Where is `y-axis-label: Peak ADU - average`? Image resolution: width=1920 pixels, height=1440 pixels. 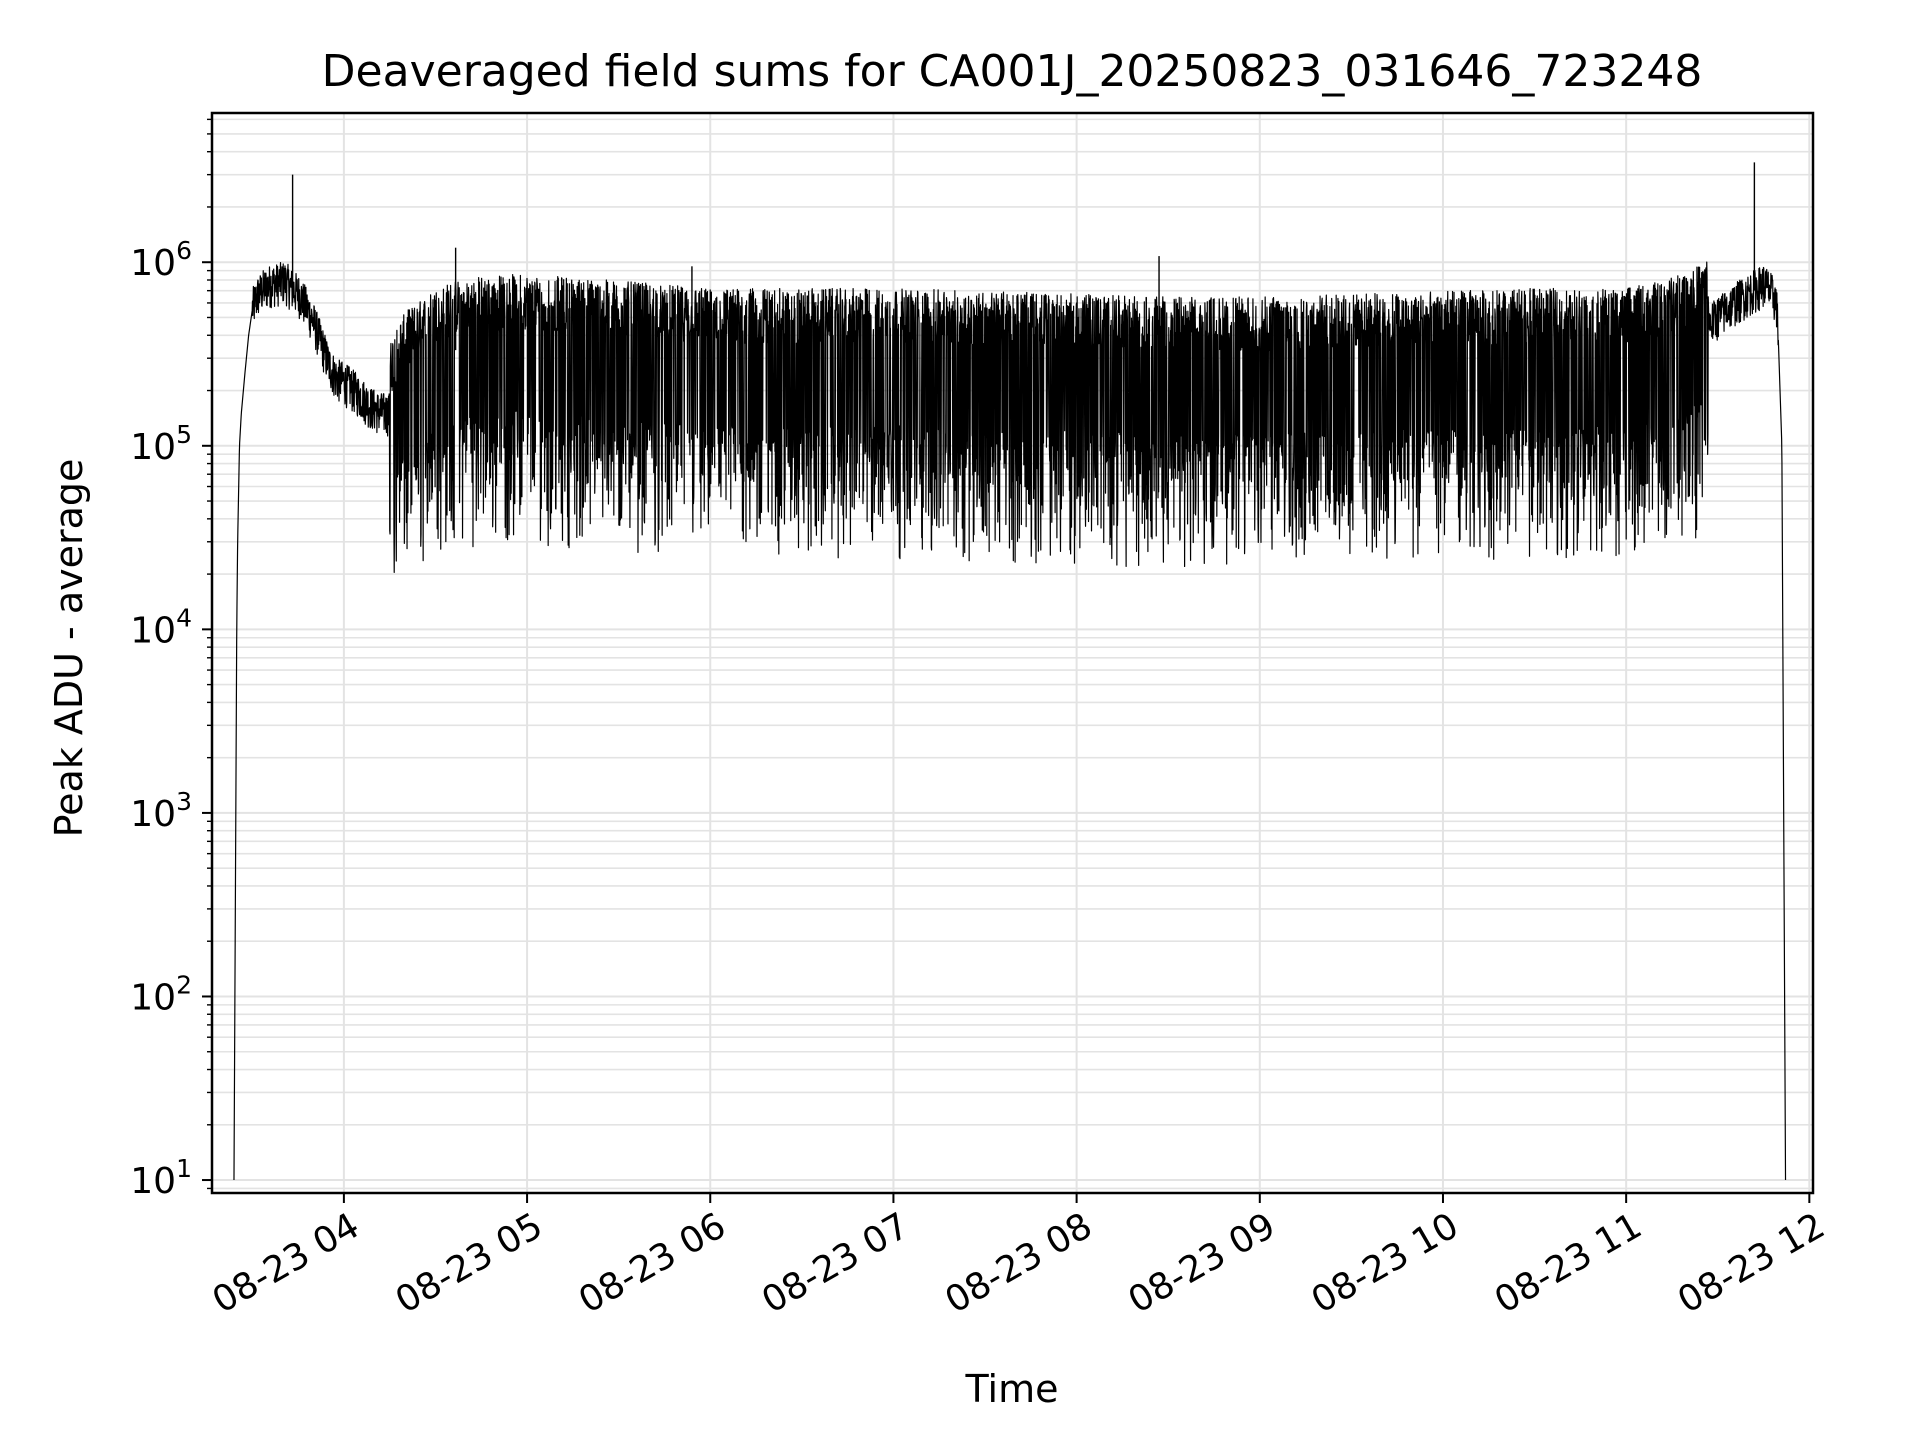
y-axis-label: Peak ADU - average is located at coordinates (69, 648).